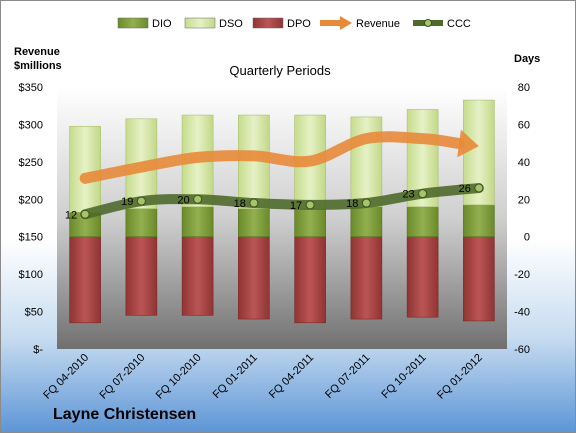 The width and height of the screenshot is (576, 433). What do you see at coordinates (280, 70) in the screenshot?
I see `chart-title: Quarterly Periods` at bounding box center [280, 70].